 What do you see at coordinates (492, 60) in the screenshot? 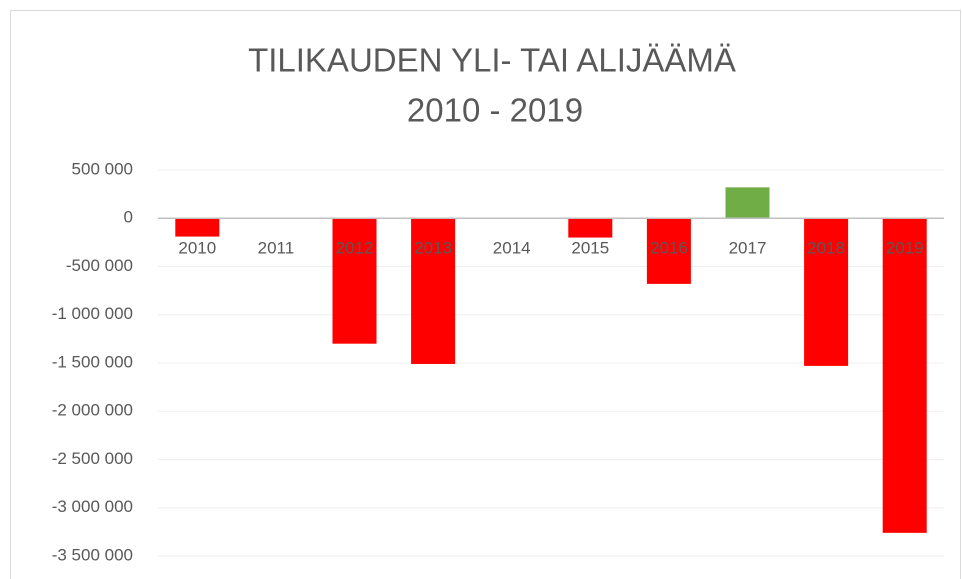
I see `chart-title: TILIKAUDEN YLI- TAI ALIJÄÄMÄ` at bounding box center [492, 60].